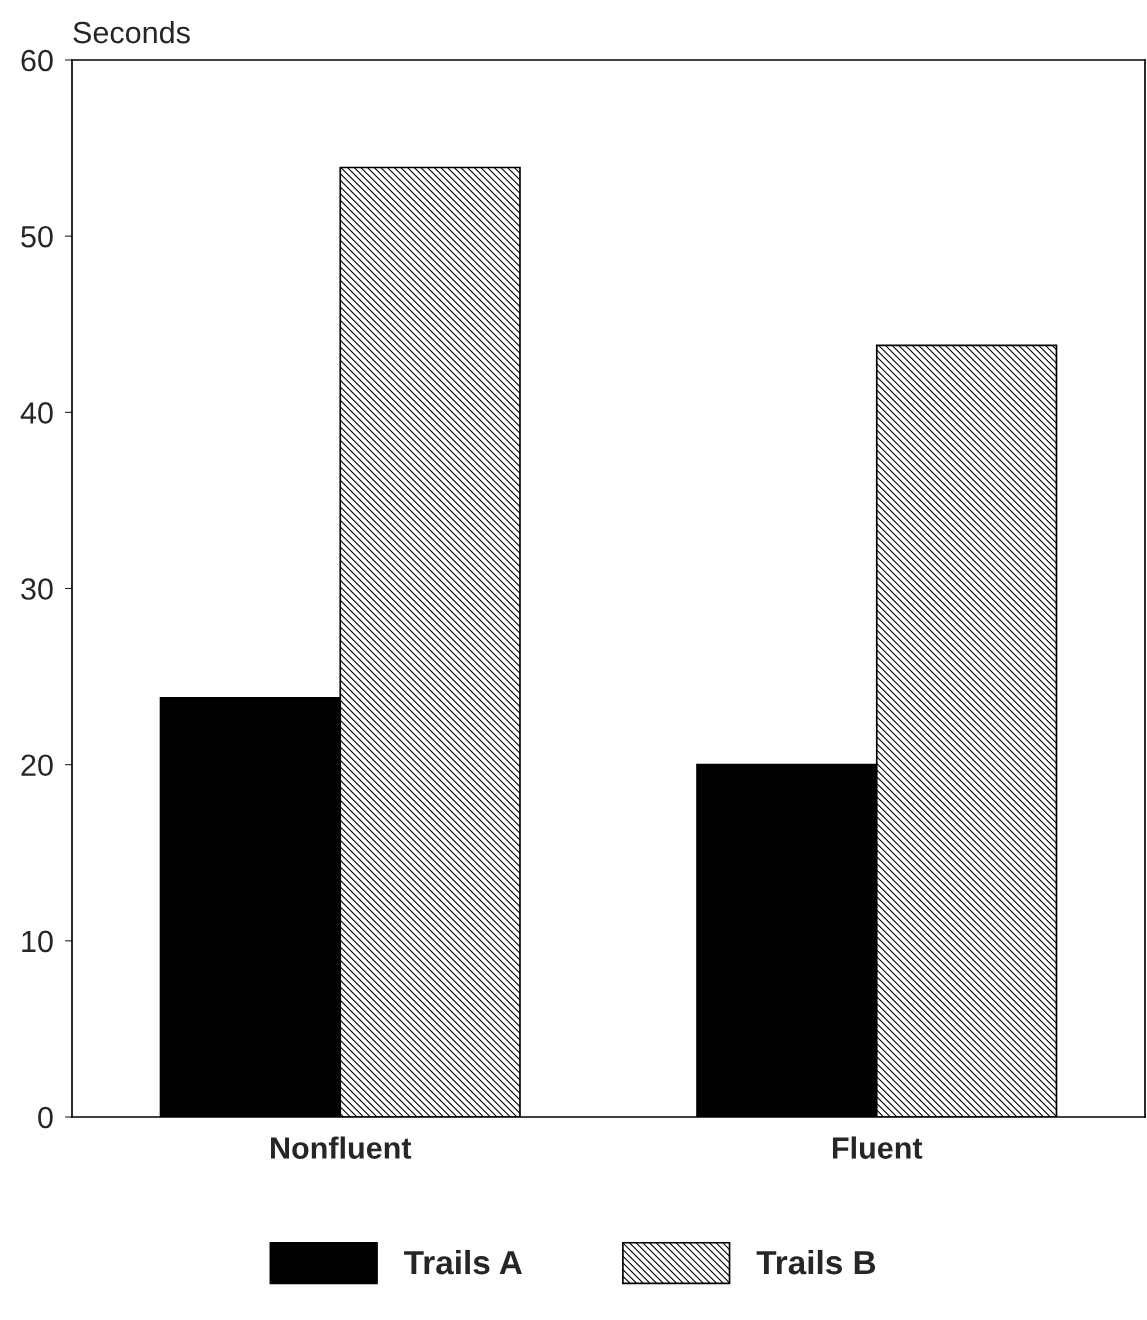 Image resolution: width=1147 pixels, height=1320 pixels. I want to click on legend-label: Trails B, so click(816, 1262).